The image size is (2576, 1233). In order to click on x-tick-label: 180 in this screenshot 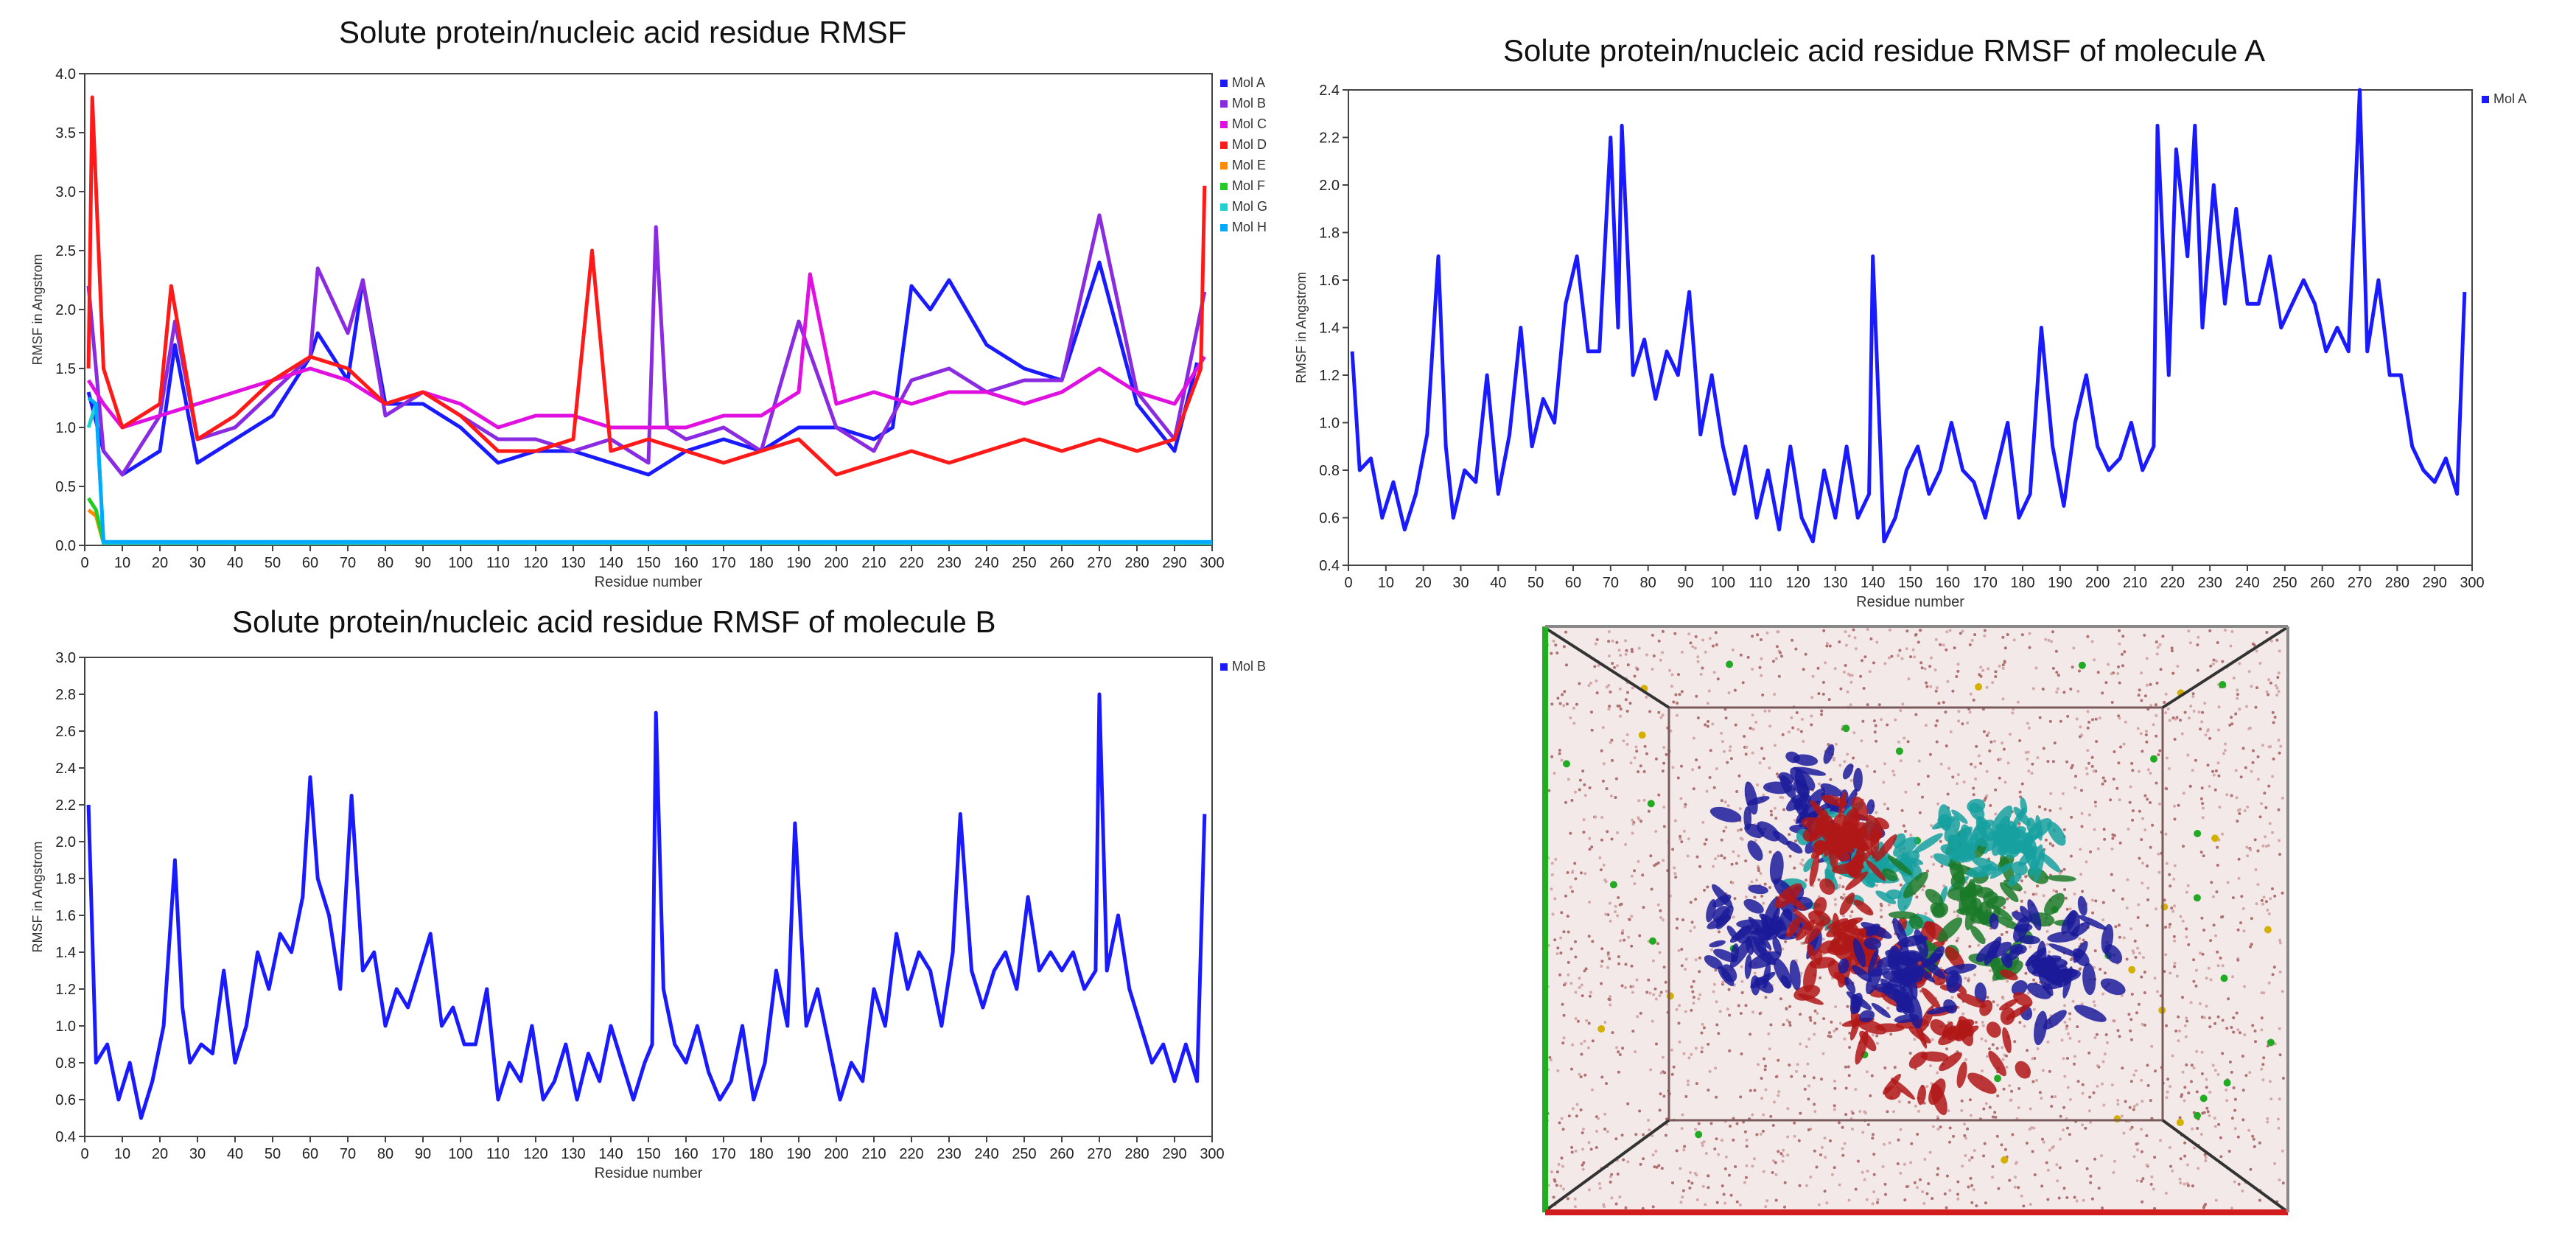, I will do `click(761, 563)`.